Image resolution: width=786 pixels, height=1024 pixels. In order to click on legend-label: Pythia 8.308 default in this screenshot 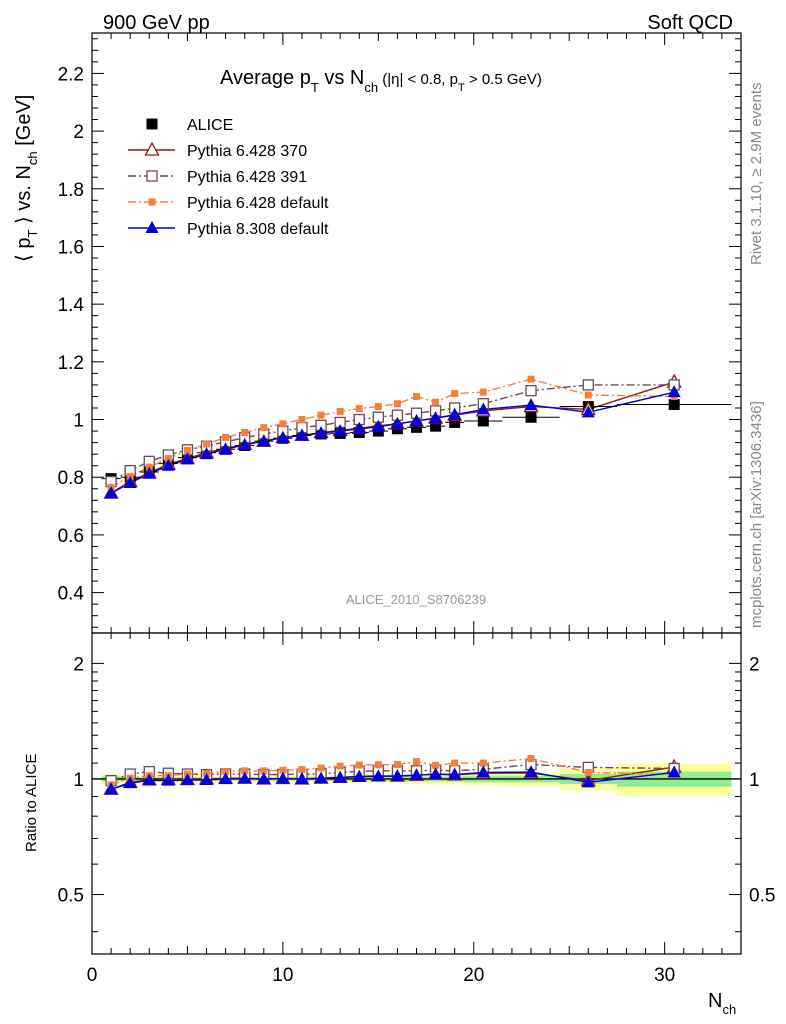, I will do `click(258, 229)`.